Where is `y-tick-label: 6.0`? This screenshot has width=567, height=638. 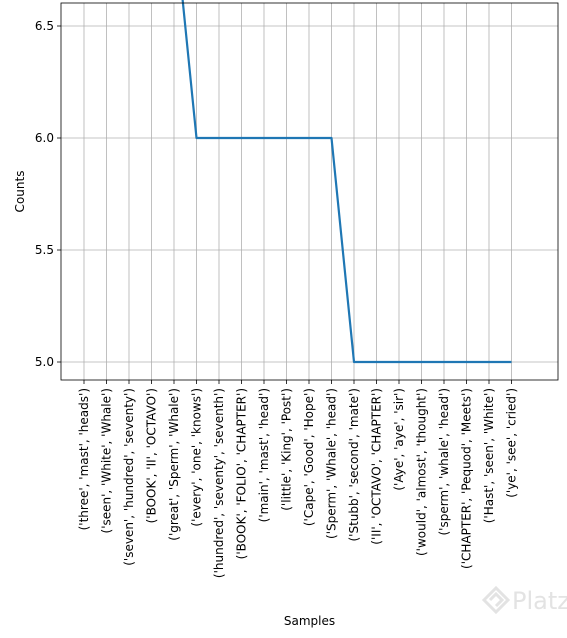 y-tick-label: 6.0 is located at coordinates (44, 138).